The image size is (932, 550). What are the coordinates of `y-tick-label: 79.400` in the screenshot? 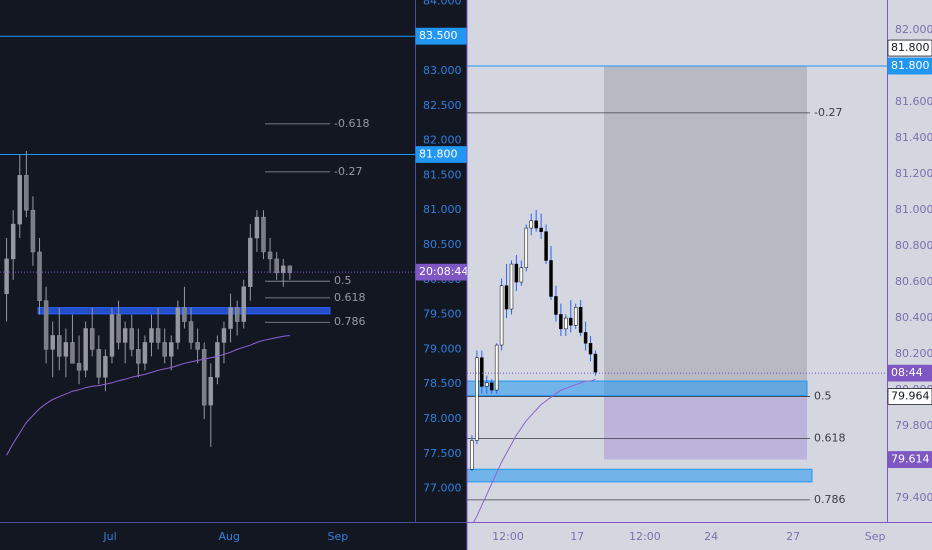 It's located at (913, 497).